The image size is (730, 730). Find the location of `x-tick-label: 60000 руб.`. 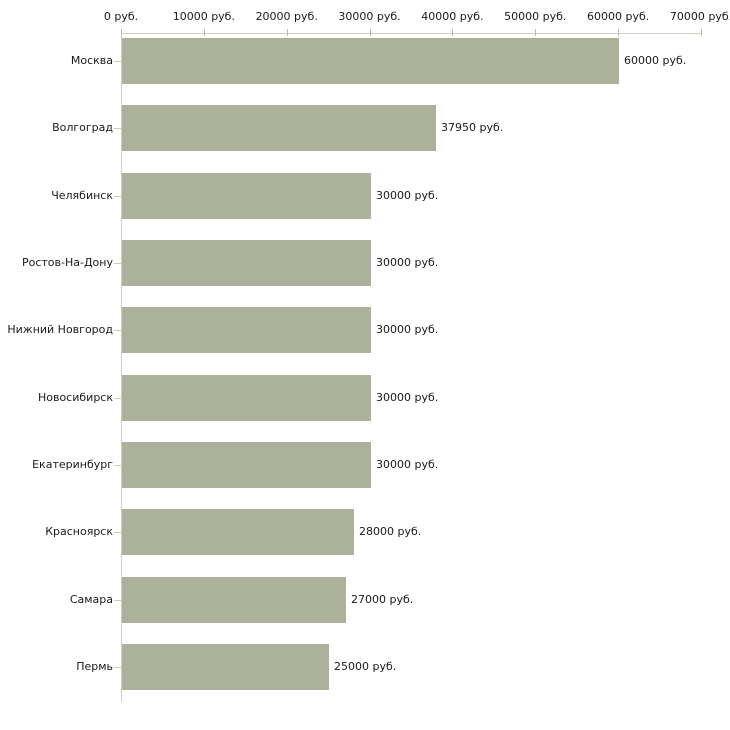

x-tick-label: 60000 руб. is located at coordinates (618, 16).